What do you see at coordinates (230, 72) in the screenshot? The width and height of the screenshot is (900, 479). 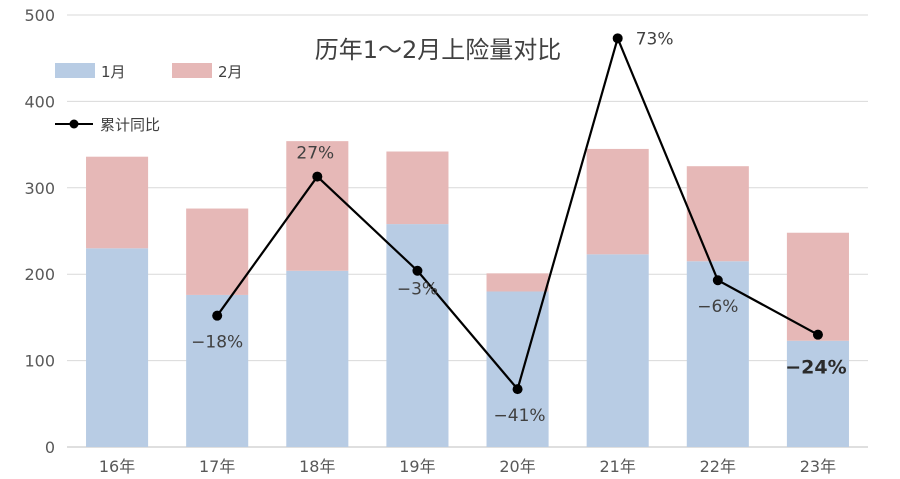 I see `legend-label-feb: 2月` at bounding box center [230, 72].